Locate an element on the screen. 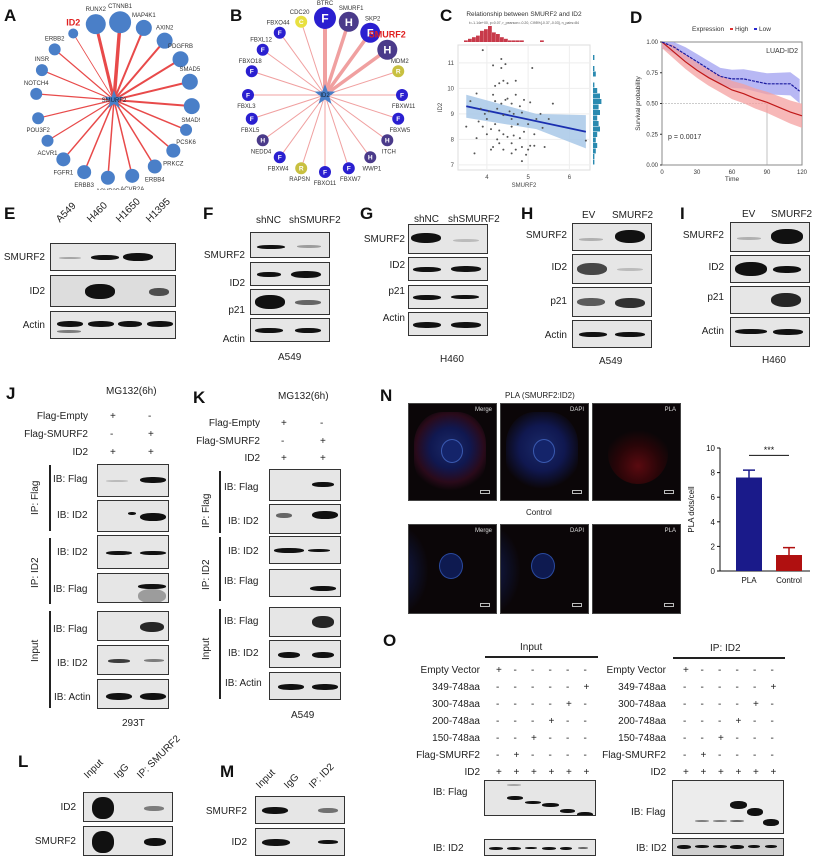 This screenshot has width=820, height=863. blot-o-input-flag is located at coordinates (540, 798).